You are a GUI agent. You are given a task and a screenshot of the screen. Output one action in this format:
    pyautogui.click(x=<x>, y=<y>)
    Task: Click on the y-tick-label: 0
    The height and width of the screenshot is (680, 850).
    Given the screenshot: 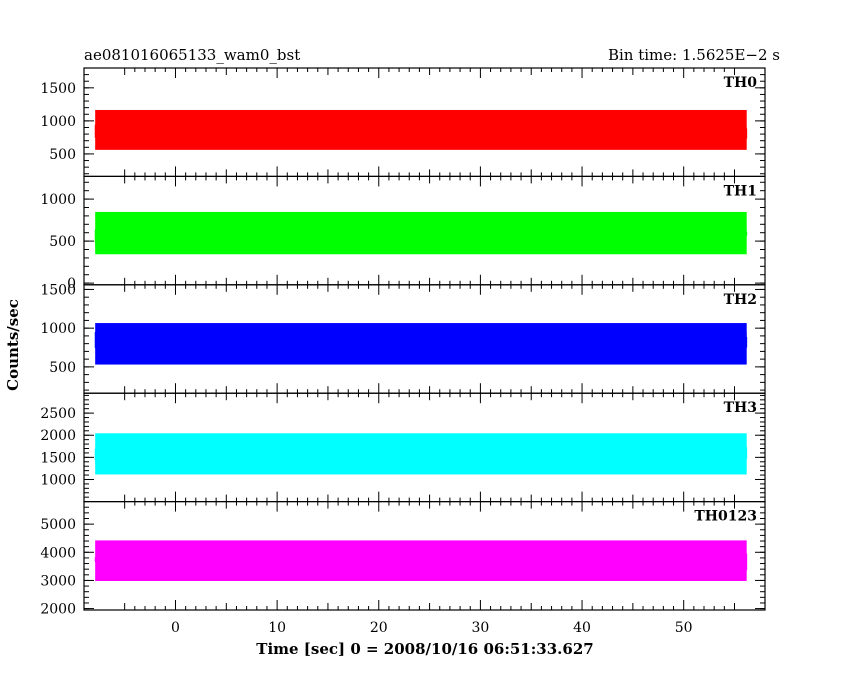 What is the action you would take?
    pyautogui.click(x=71, y=284)
    